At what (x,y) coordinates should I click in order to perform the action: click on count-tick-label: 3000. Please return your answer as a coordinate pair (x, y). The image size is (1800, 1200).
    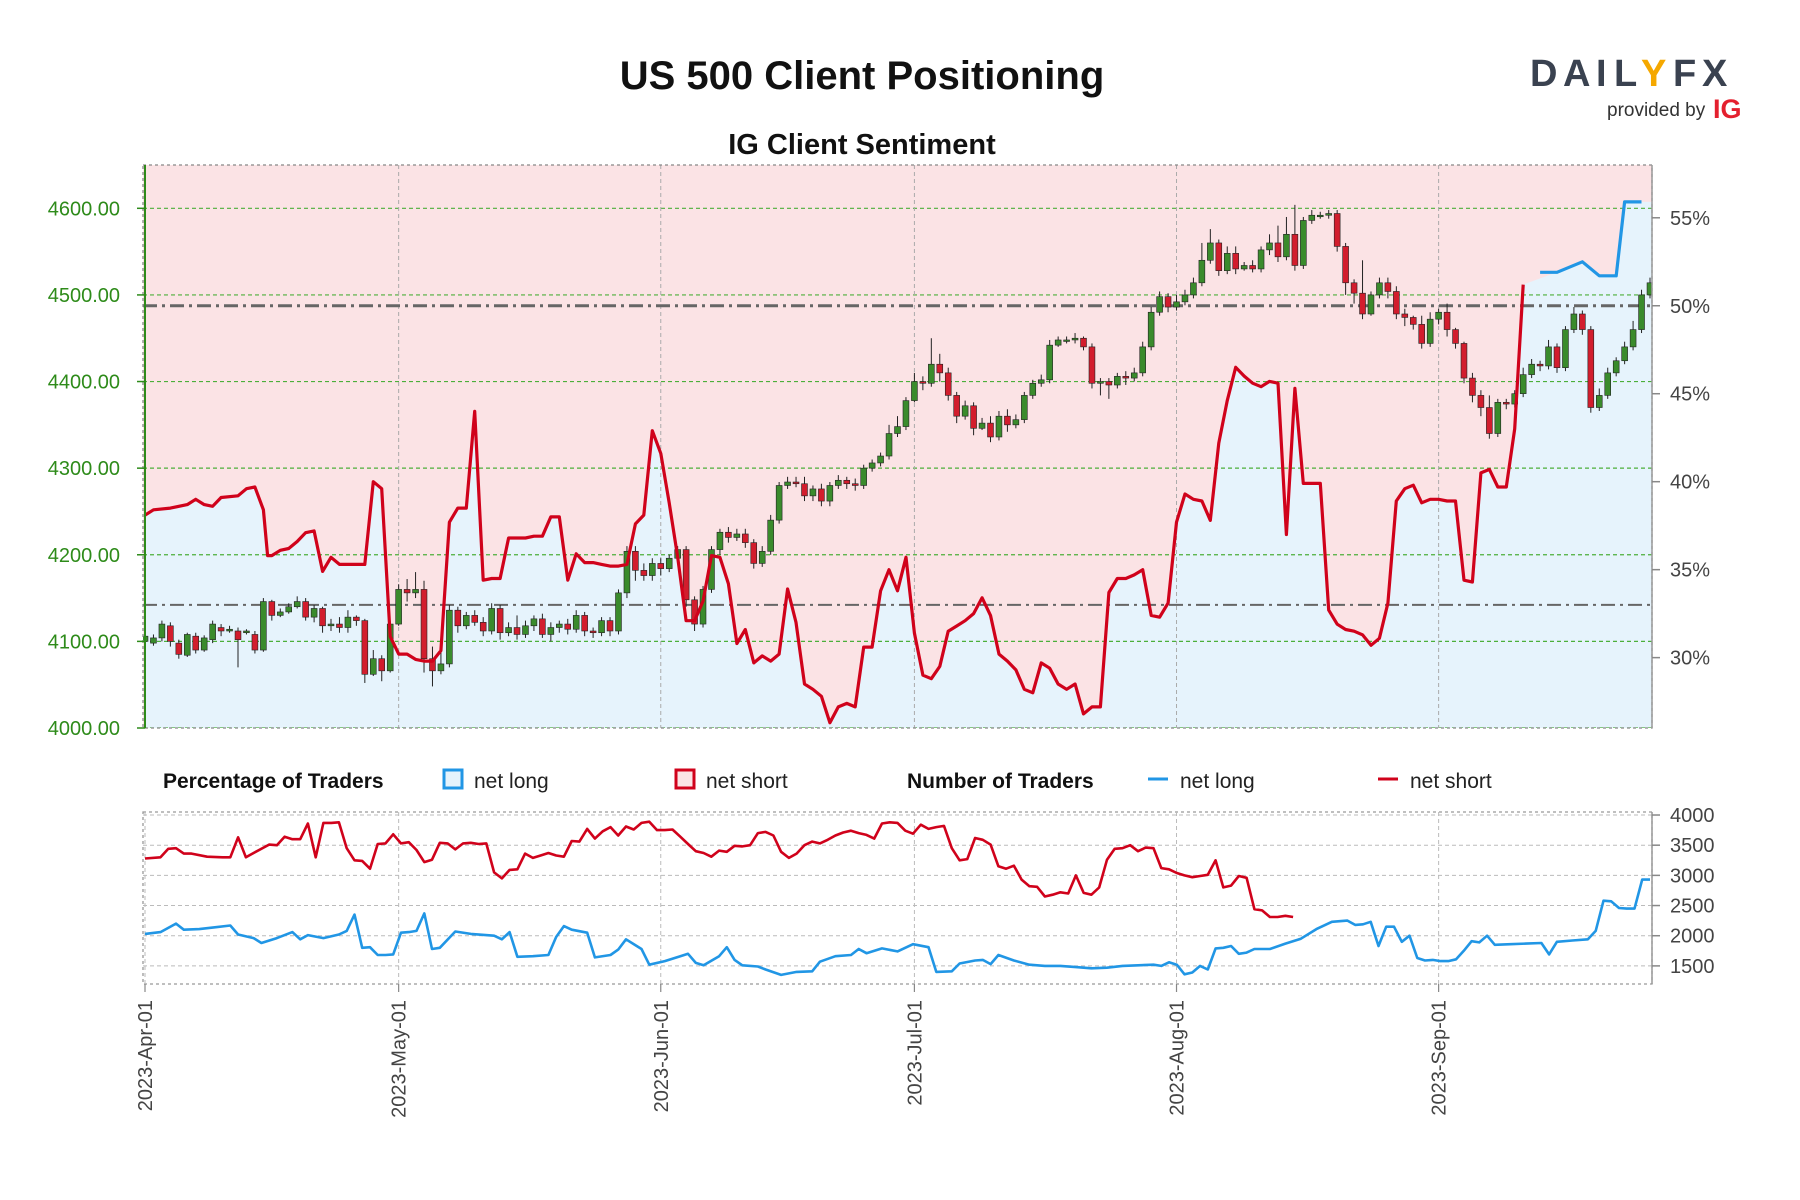
    Looking at the image, I should click on (1692, 876).